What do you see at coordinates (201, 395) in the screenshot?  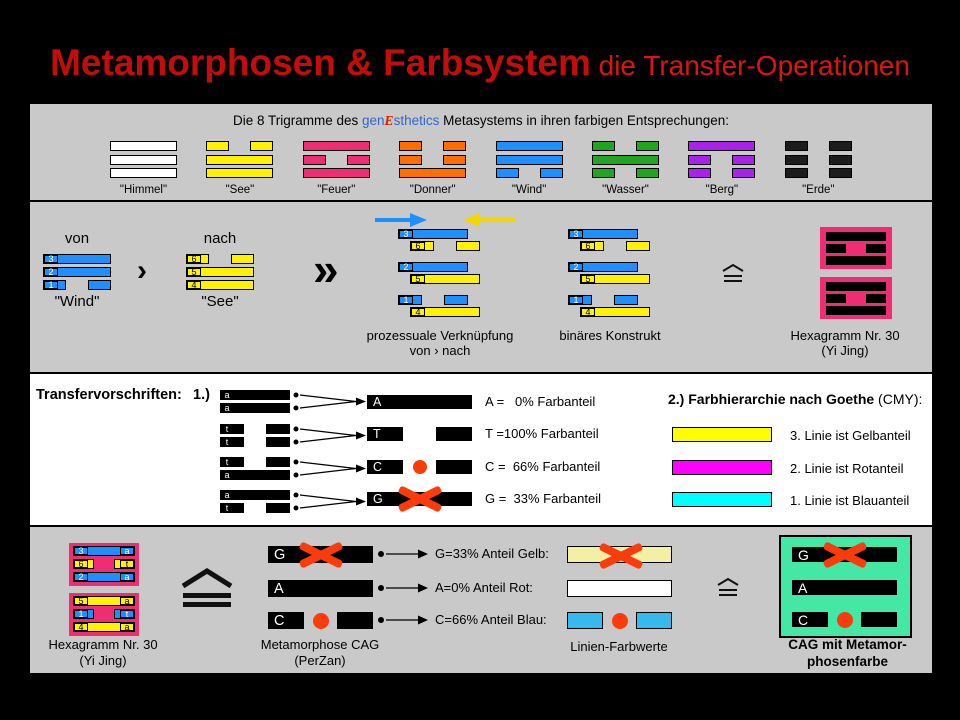 I see `step-1-label: 1.)` at bounding box center [201, 395].